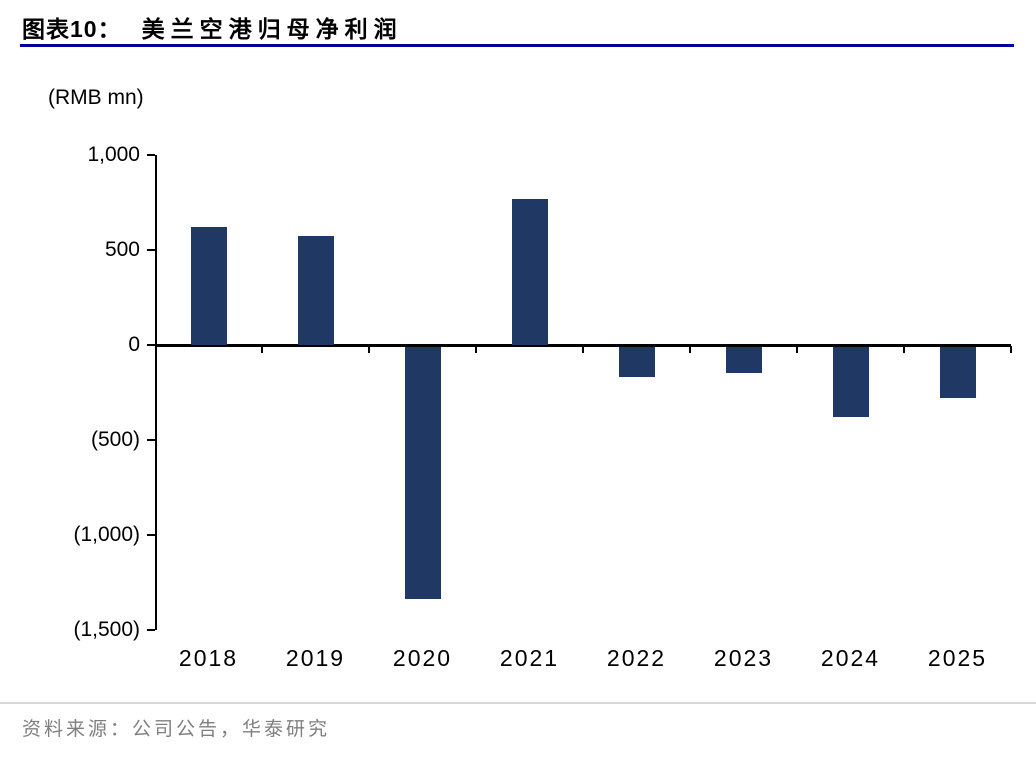  I want to click on y-tick-label: (1,500), so click(106, 629).